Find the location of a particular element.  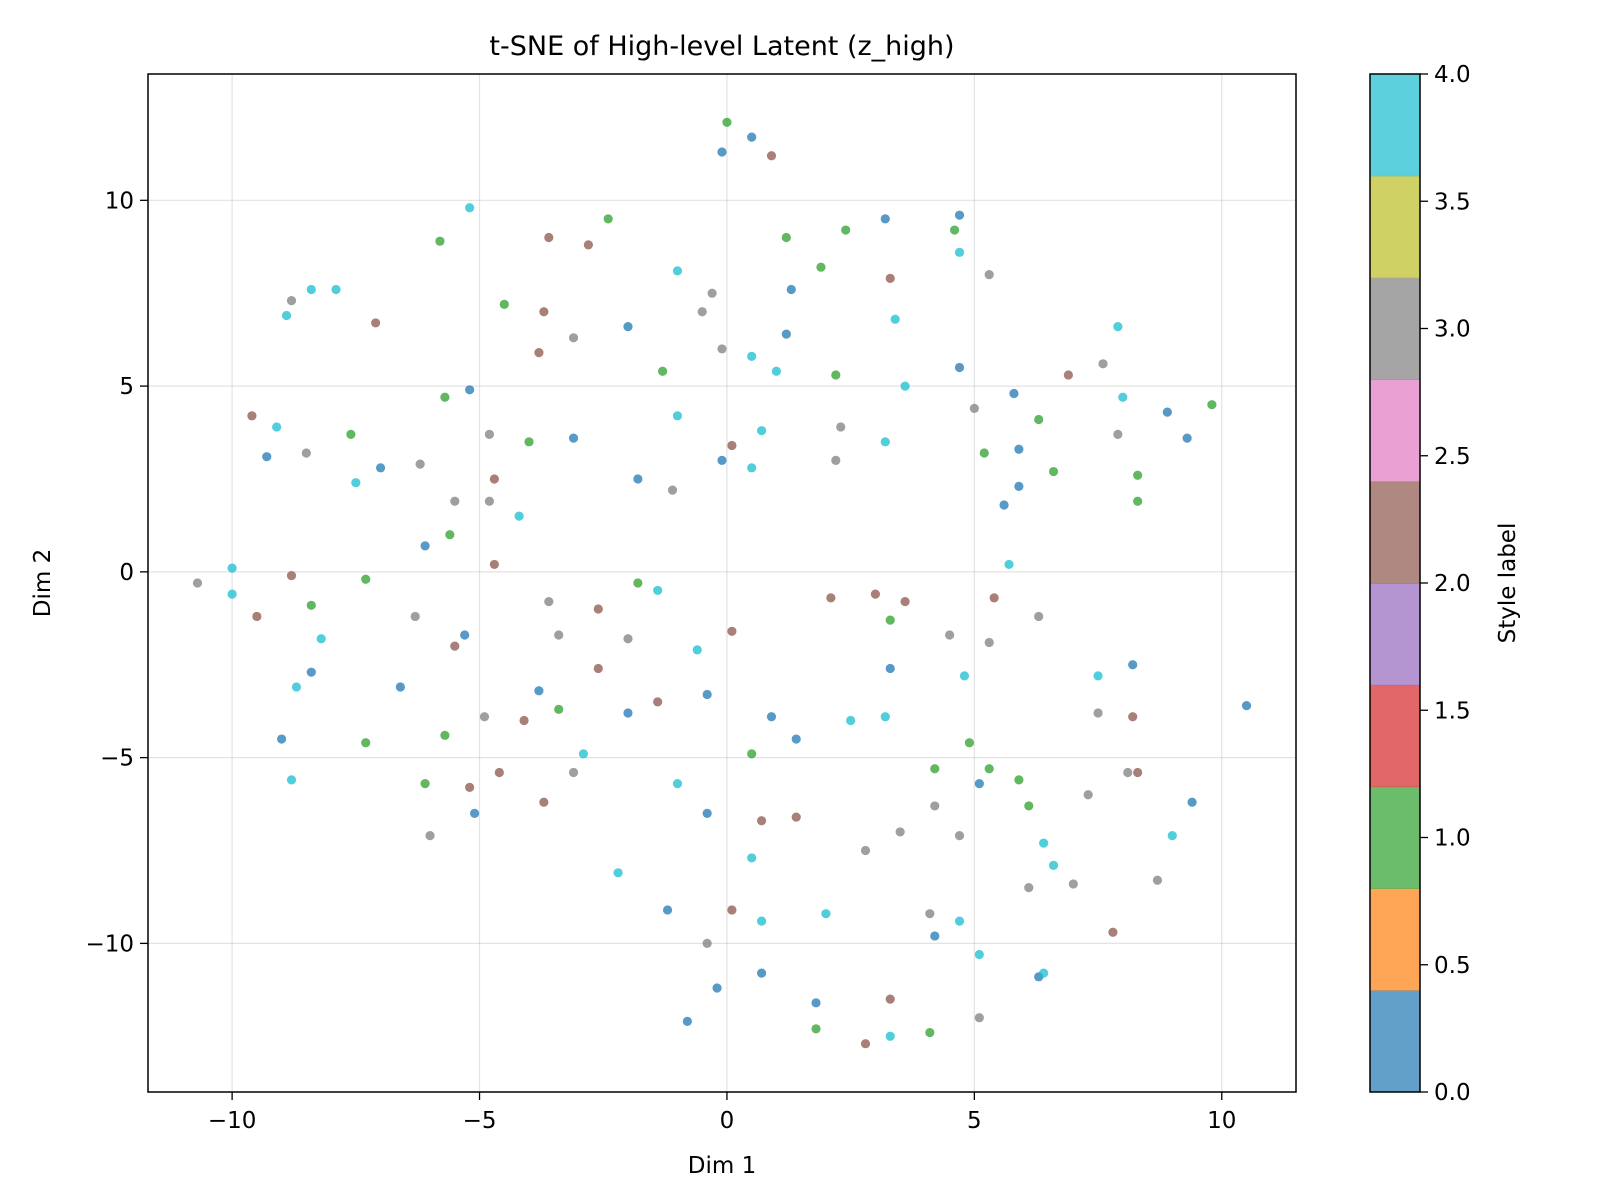

colorbar-ticks: 0.0 0.5 1.0 1.5 2.0 2.5 3.0 3.5 4.0 is located at coordinates (1445, 584).